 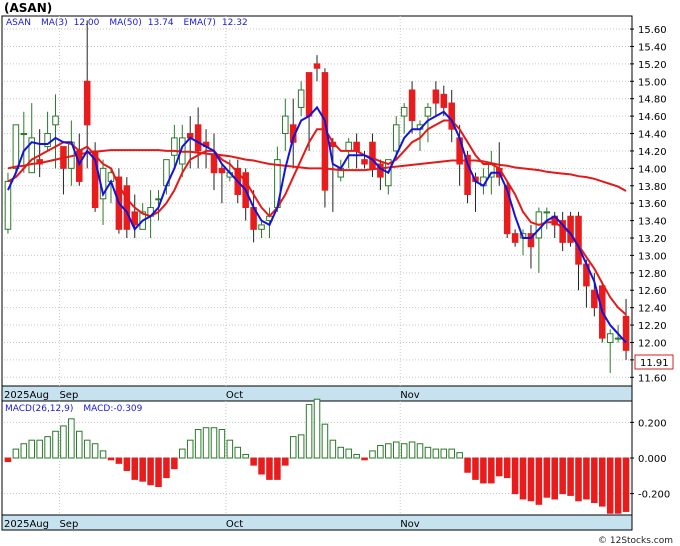 What do you see at coordinates (652, 343) in the screenshot?
I see `price-tick-label: 12.00` at bounding box center [652, 343].